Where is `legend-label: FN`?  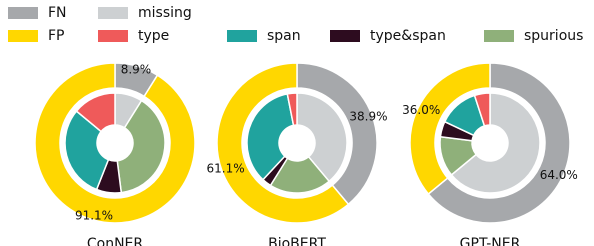
legend-label: FN is located at coordinates (57, 13).